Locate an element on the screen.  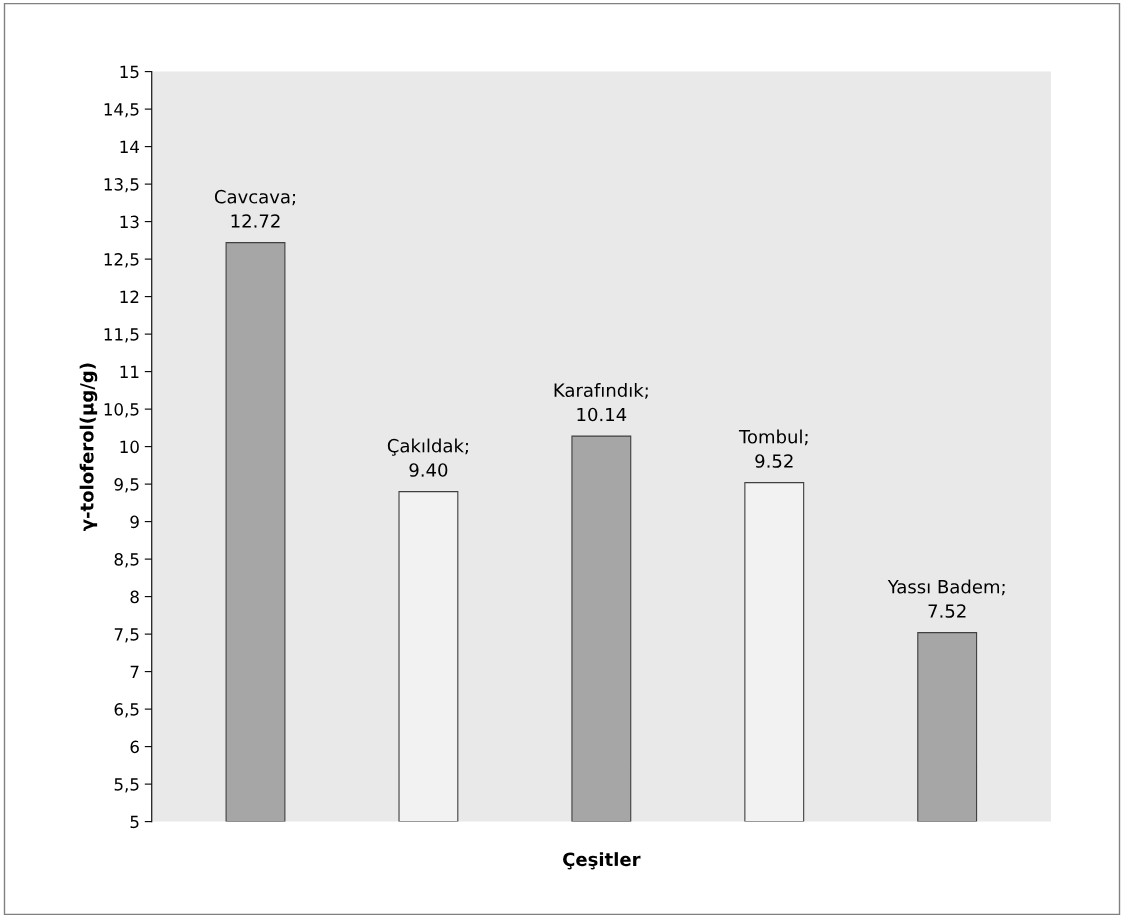
y-tick-label: 13,5 is located at coordinates (121, 185).